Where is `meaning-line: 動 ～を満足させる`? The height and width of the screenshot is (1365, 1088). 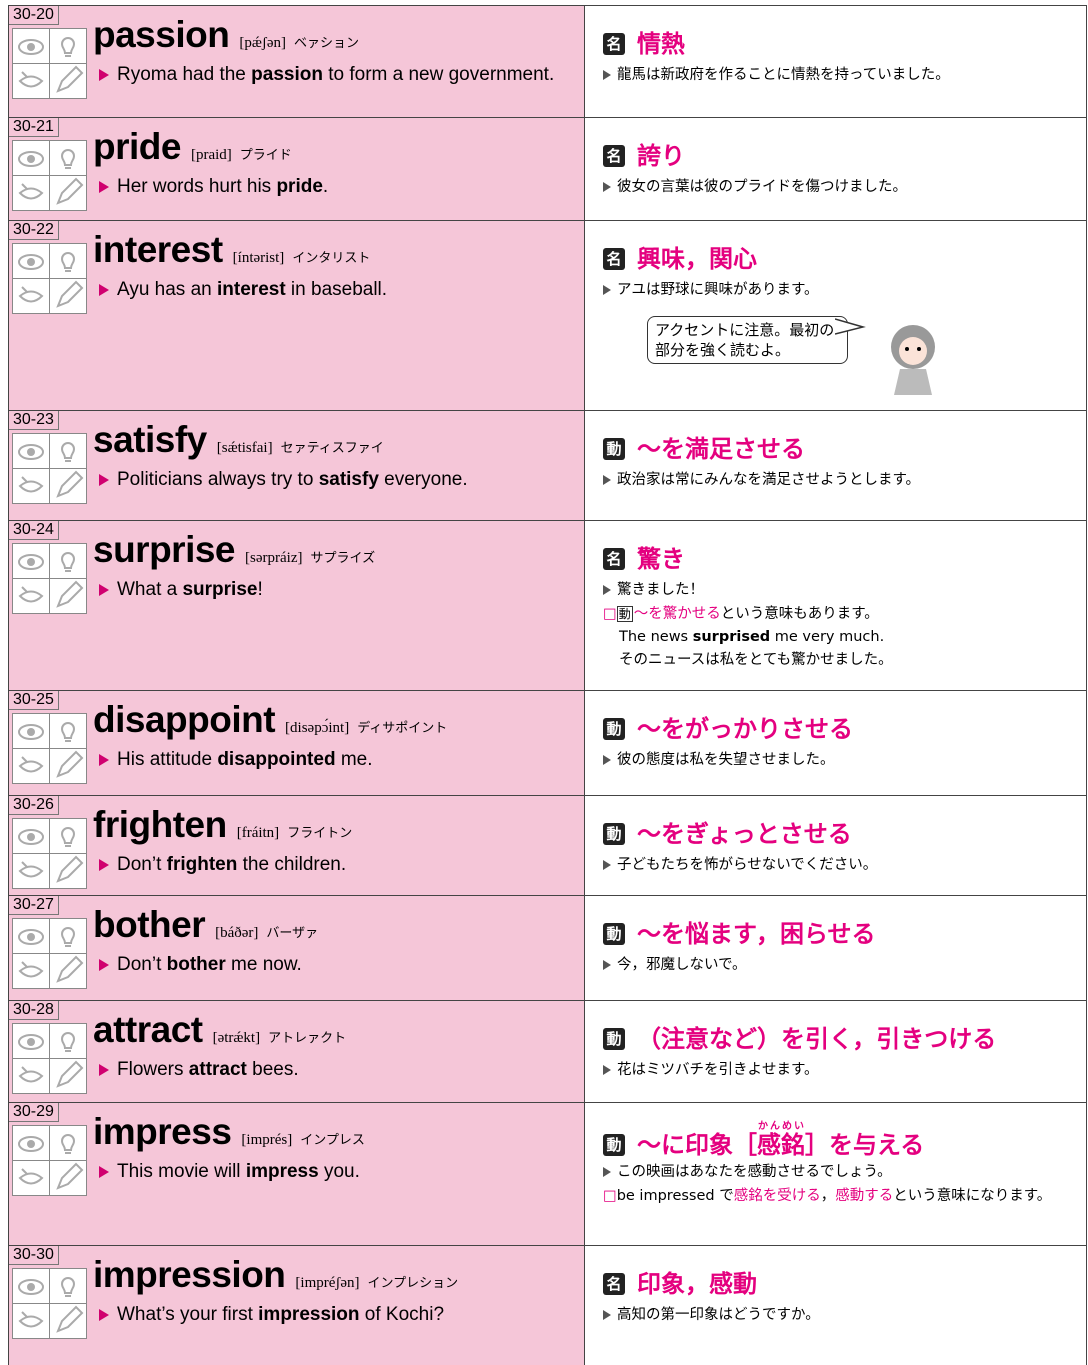
meaning-line: 動 ～を満足させる is located at coordinates (704, 446).